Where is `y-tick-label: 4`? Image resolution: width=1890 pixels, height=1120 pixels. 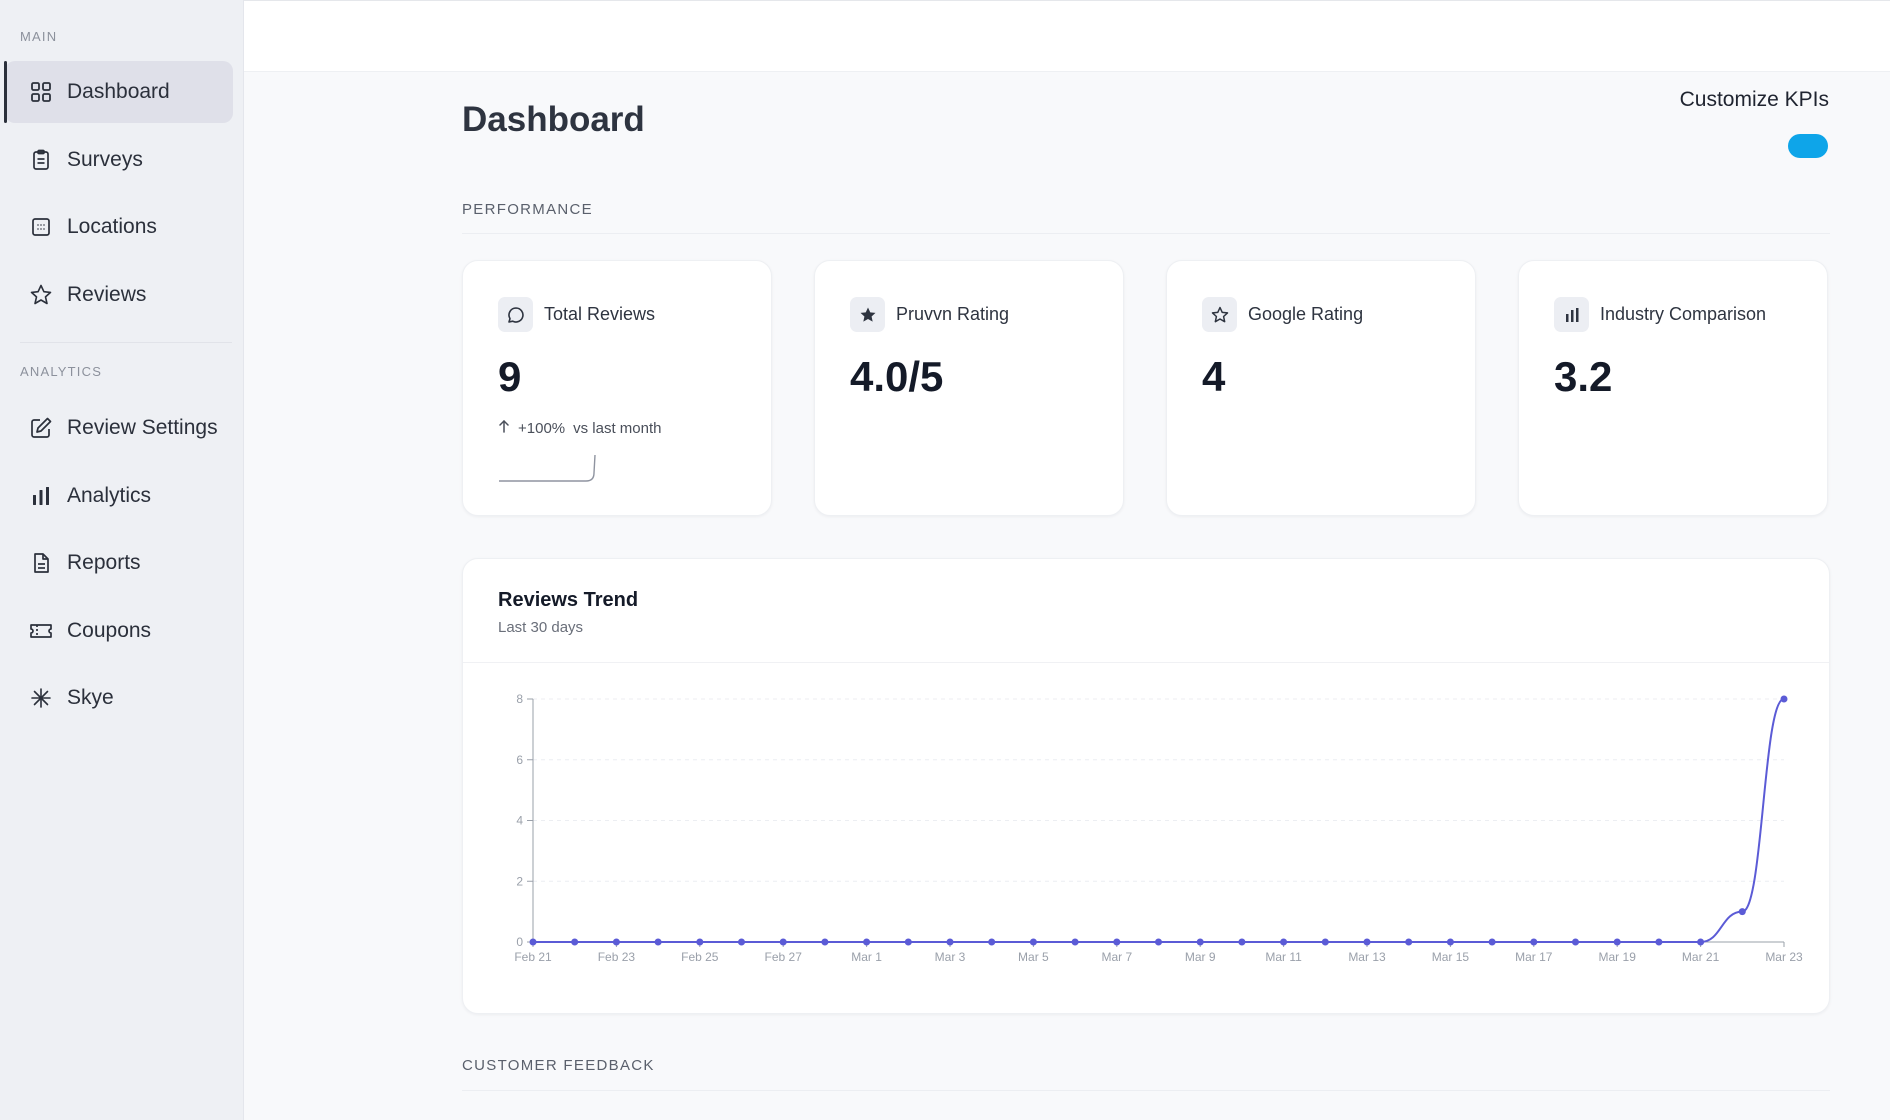 y-tick-label: 4 is located at coordinates (519, 821).